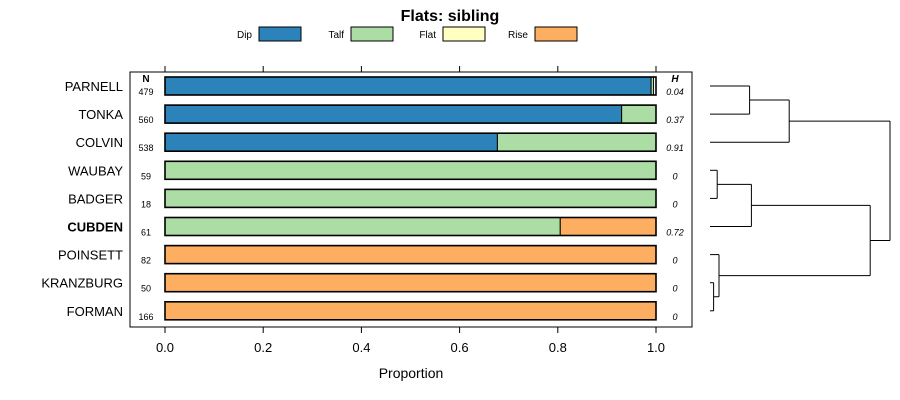 Image resolution: width=900 pixels, height=400 pixels. What do you see at coordinates (675, 233) in the screenshot?
I see `h-value-cubden: 0.72` at bounding box center [675, 233].